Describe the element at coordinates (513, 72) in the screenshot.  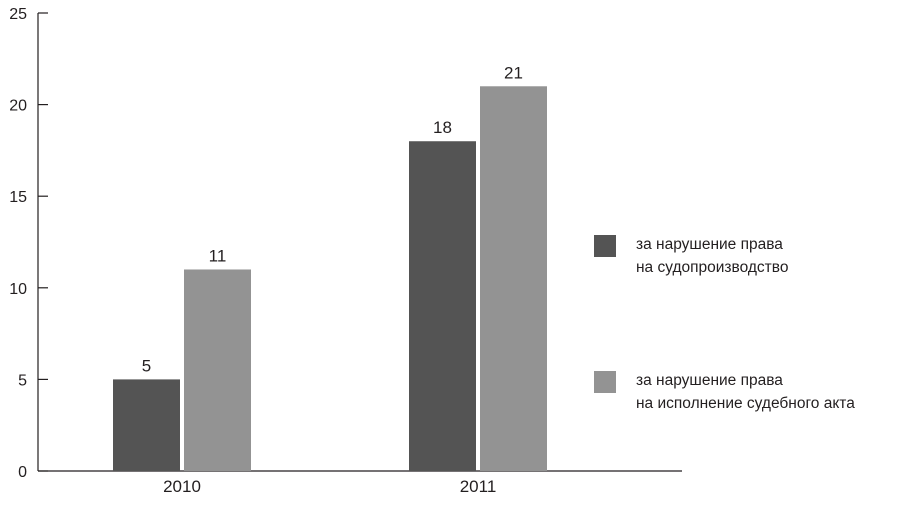
I see `data-label-2011-series-2: 21` at that location.